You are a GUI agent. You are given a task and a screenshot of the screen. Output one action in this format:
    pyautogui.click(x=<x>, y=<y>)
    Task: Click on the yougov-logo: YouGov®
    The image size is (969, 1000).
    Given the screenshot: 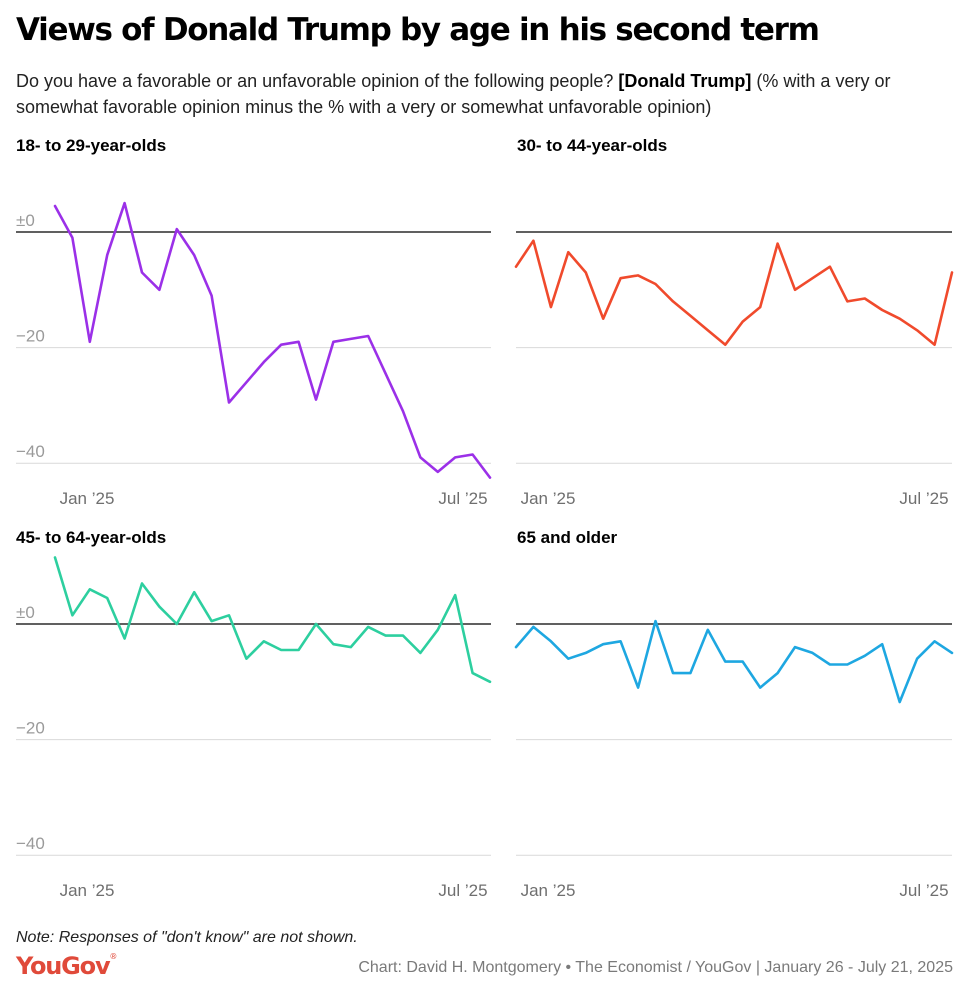 What is the action you would take?
    pyautogui.click(x=66, y=966)
    